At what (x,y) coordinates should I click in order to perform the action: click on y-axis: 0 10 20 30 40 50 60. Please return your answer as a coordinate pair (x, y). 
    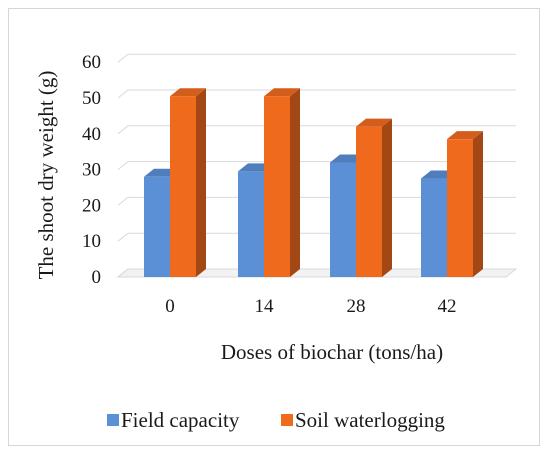
    Looking at the image, I should click on (91, 170).